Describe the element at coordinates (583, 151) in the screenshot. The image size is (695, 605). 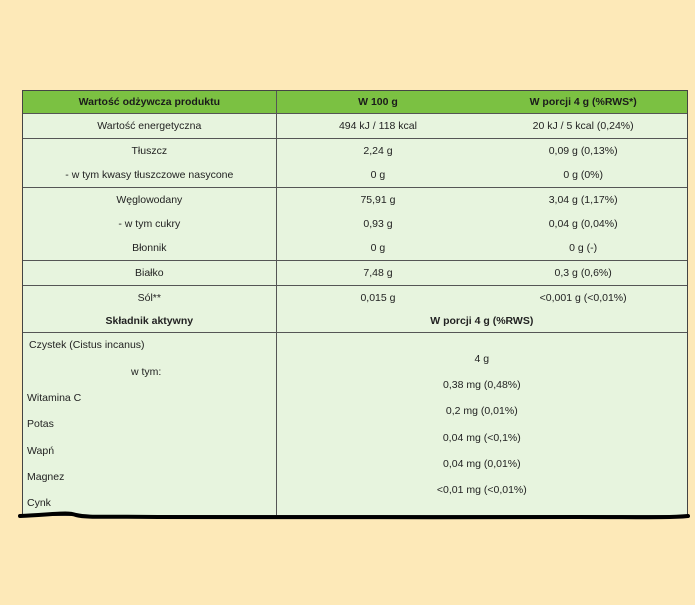
I see `row-portion: 0,09 g (0,13%)` at that location.